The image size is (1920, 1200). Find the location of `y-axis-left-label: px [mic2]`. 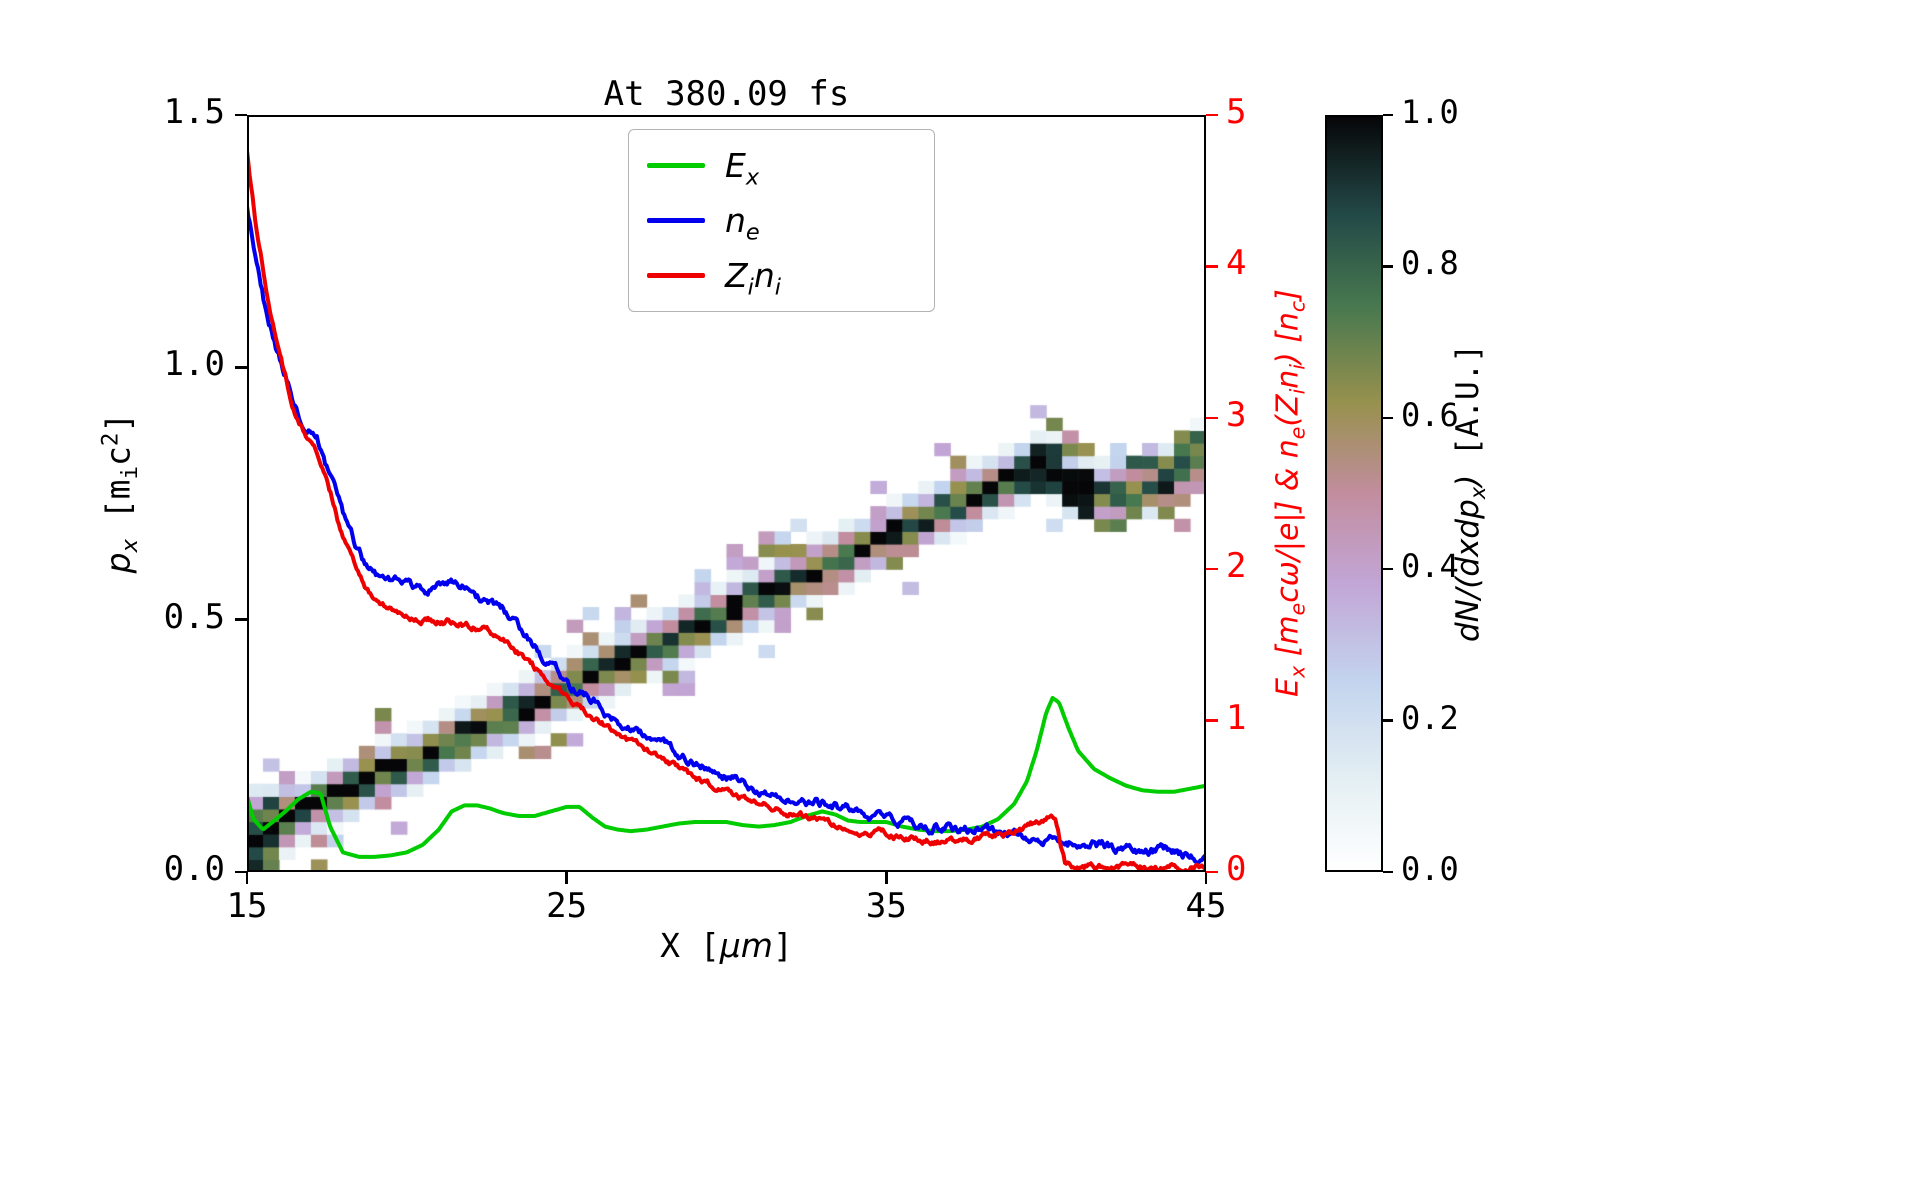

y-axis-left-label: px [mic2] is located at coordinates (120, 493).